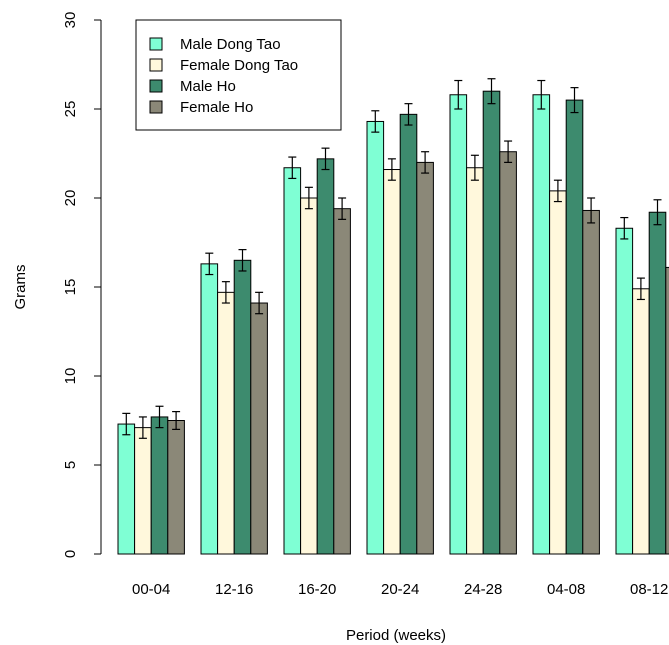 This screenshot has width=669, height=645. What do you see at coordinates (70, 198) in the screenshot?
I see `y-tick-label: 20` at bounding box center [70, 198].